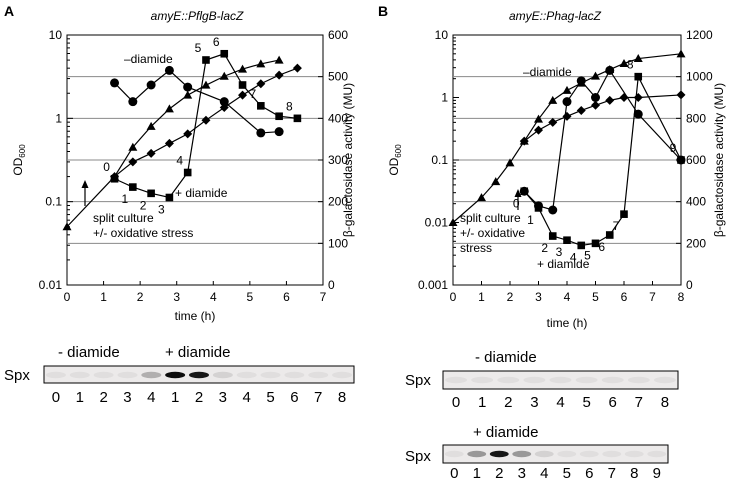  I want to click on western-a-lane-label: 7, so click(318, 397).